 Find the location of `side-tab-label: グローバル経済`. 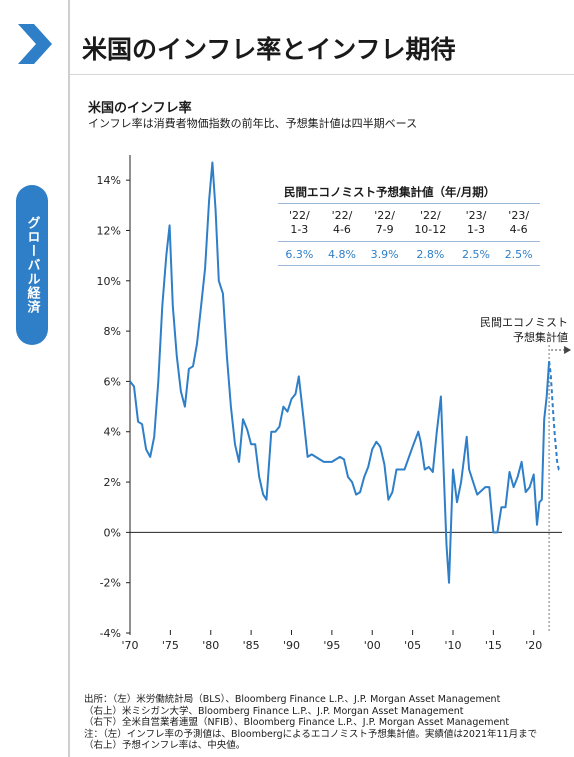

side-tab-label: グローバル経済 is located at coordinates (32, 265).